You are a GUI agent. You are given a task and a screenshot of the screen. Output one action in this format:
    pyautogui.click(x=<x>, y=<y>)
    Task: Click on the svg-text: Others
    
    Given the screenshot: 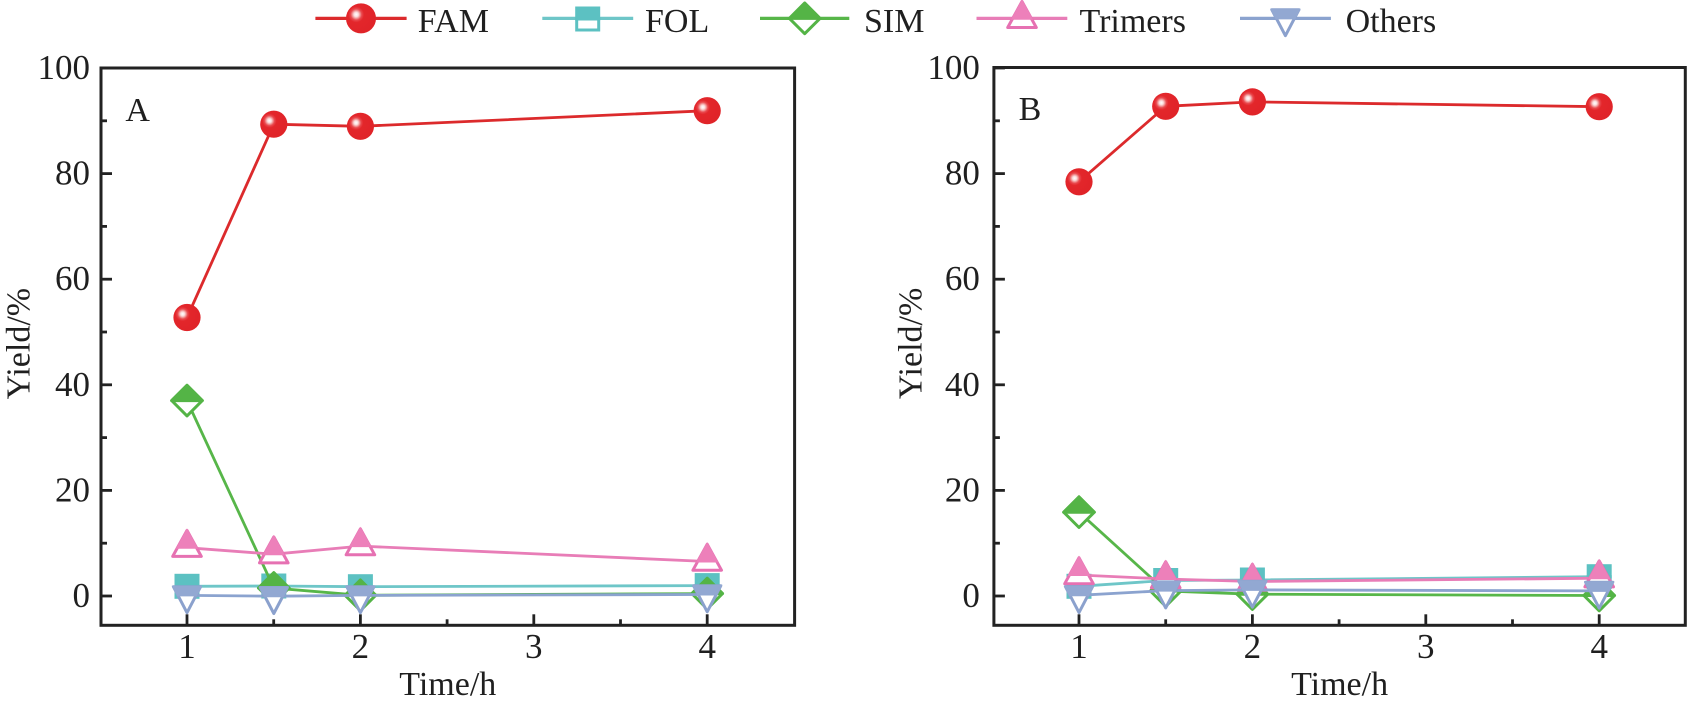 What is the action you would take?
    pyautogui.click(x=1391, y=21)
    